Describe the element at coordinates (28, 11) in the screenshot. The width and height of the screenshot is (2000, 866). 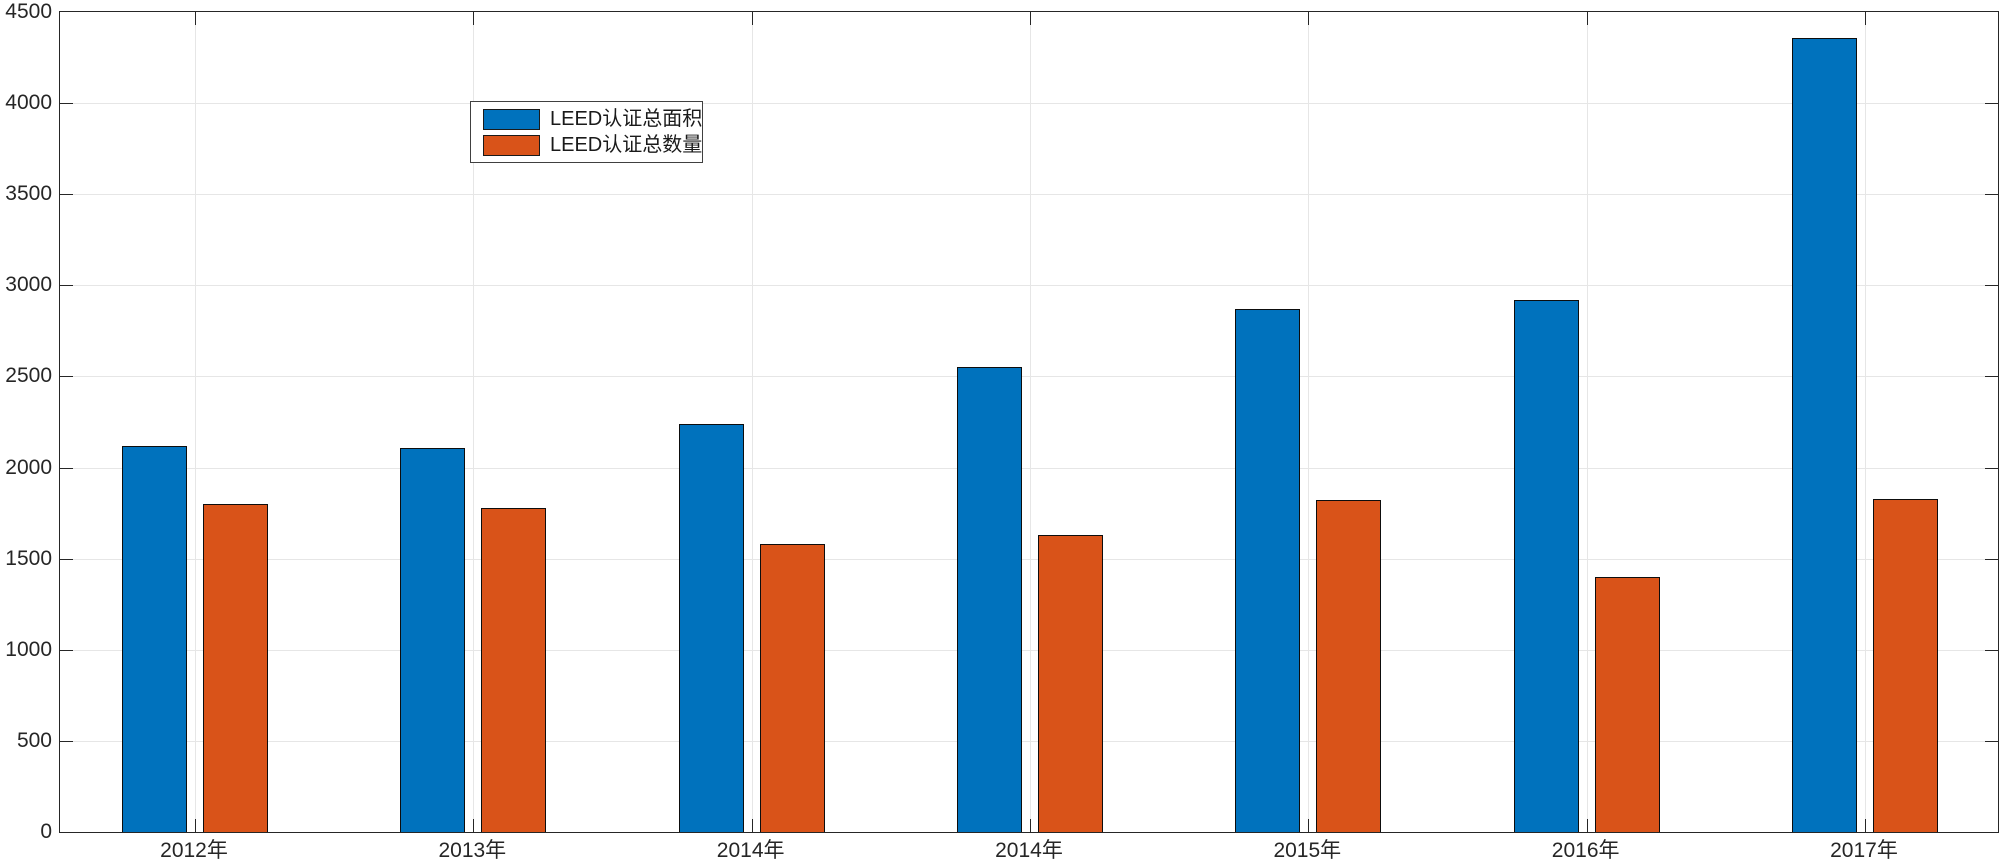
I see `y-tick-label: 4500` at that location.